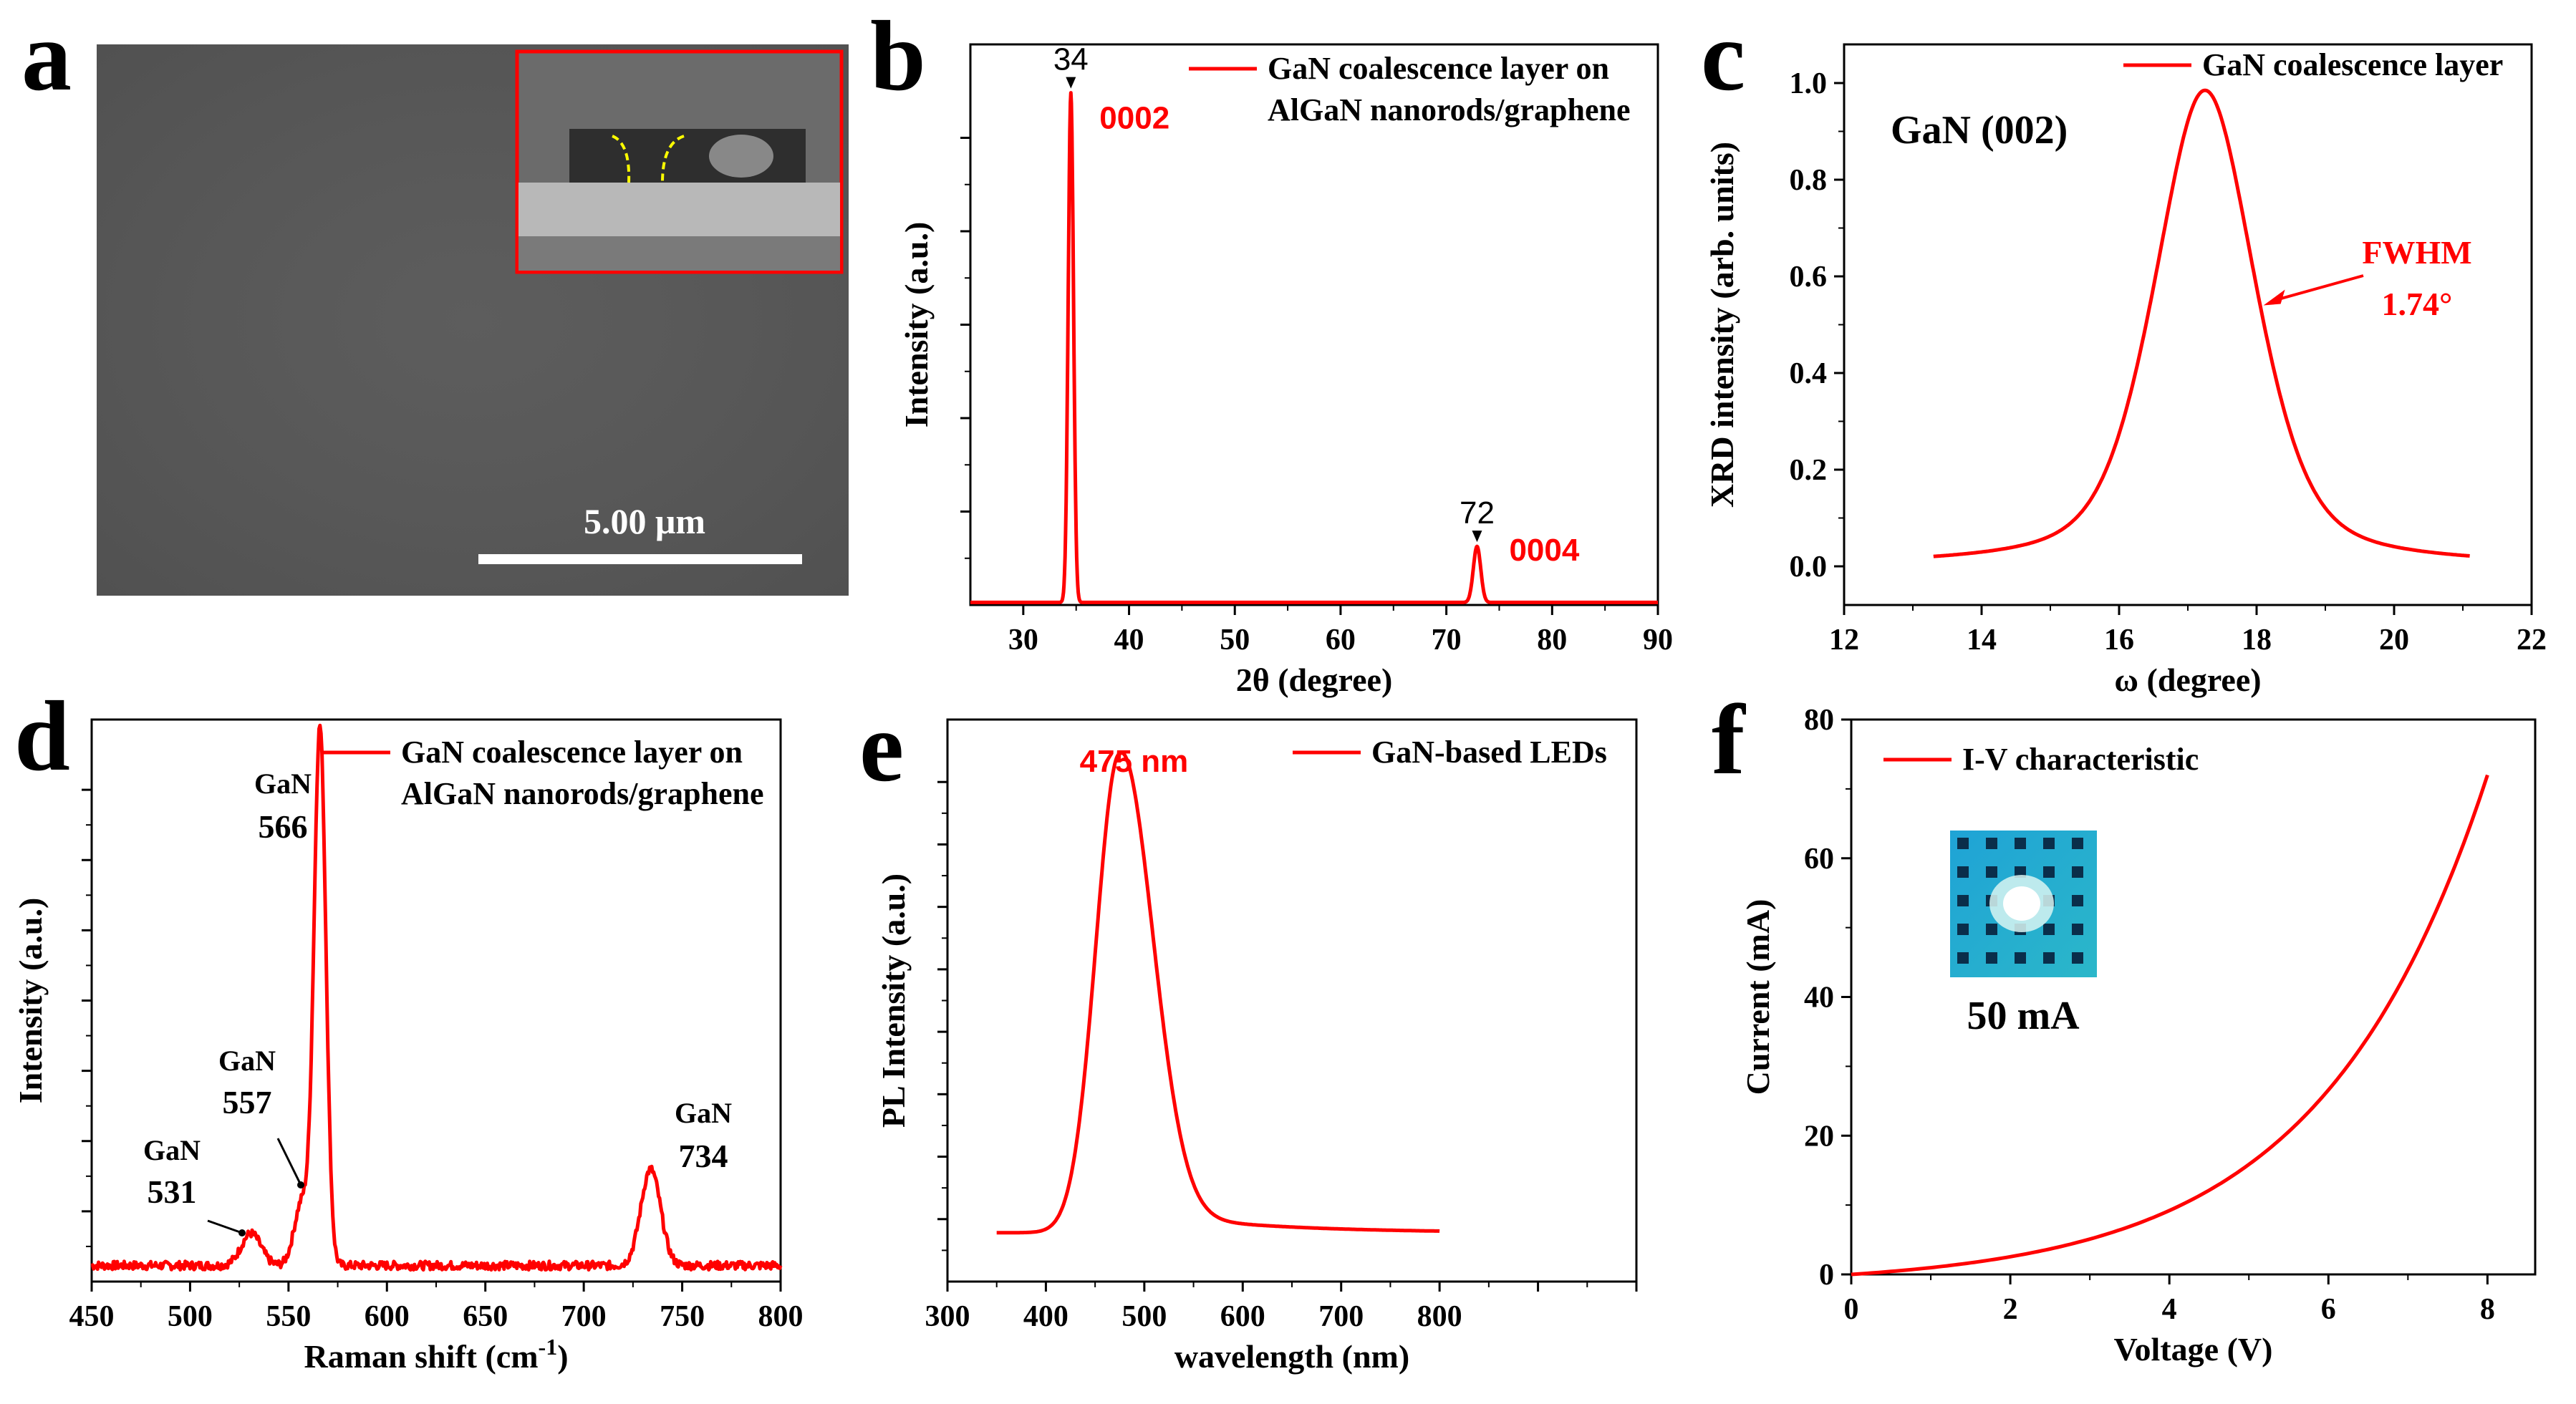  I want to click on x-tick-label-e: 400, so click(1045, 1316).